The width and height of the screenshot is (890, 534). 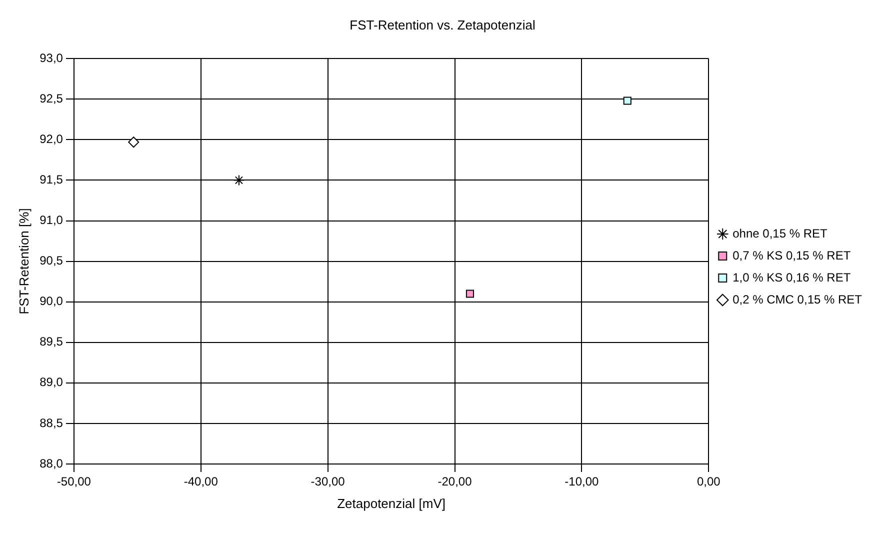 I want to click on x-tick-label: -20,00, so click(x=455, y=481).